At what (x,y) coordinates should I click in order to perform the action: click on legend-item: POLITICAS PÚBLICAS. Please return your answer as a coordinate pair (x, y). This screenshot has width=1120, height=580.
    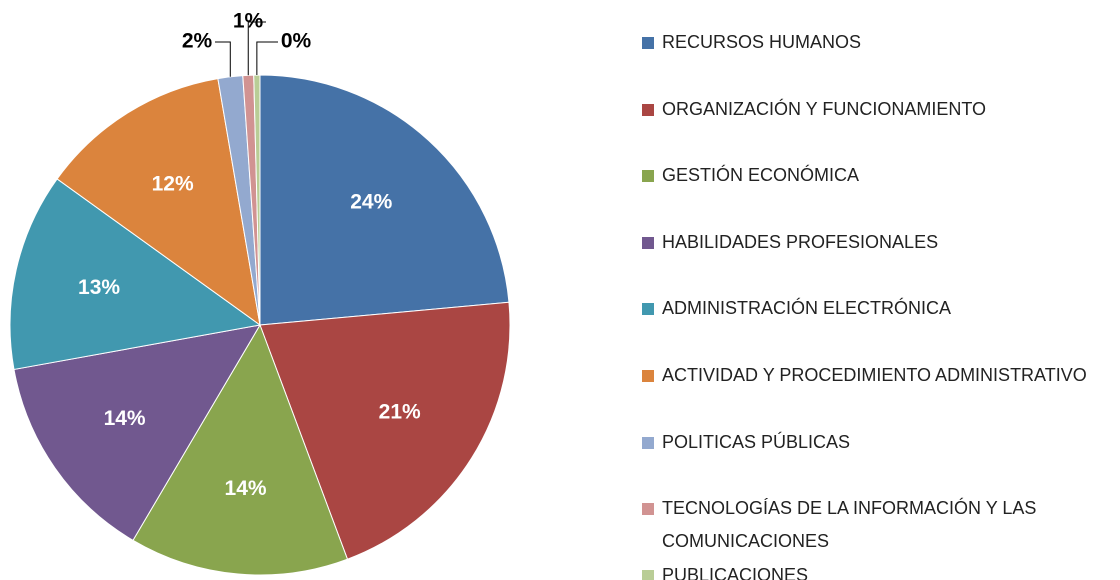
    Looking at the image, I should click on (877, 442).